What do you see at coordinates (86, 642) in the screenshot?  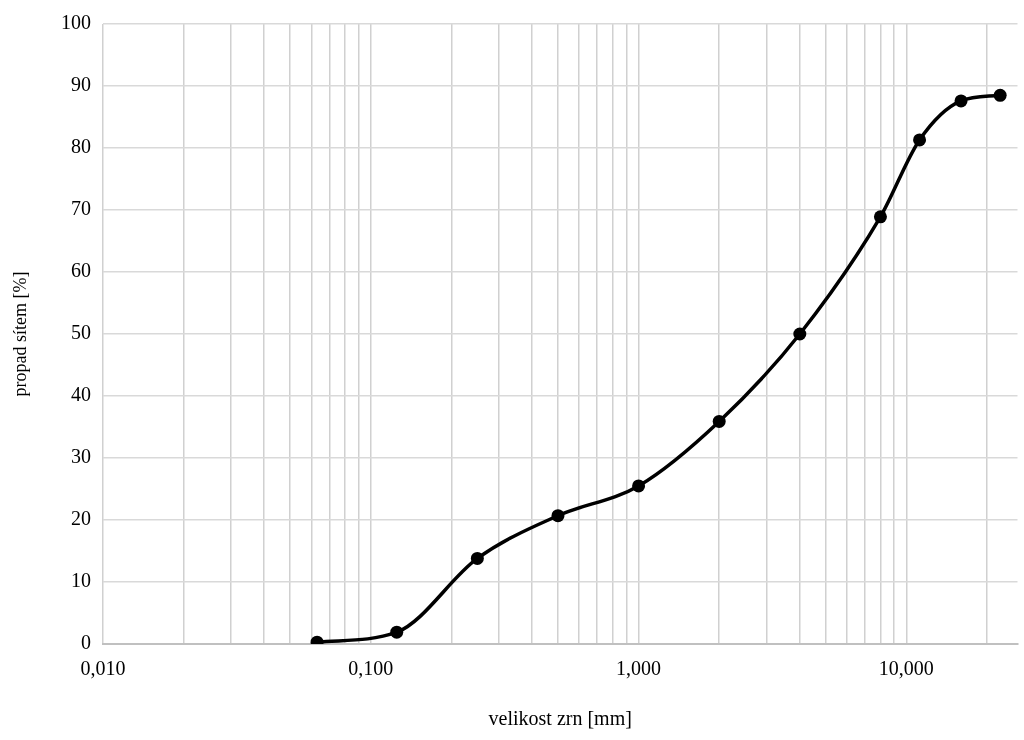 I see `y-tick-label: 0` at bounding box center [86, 642].